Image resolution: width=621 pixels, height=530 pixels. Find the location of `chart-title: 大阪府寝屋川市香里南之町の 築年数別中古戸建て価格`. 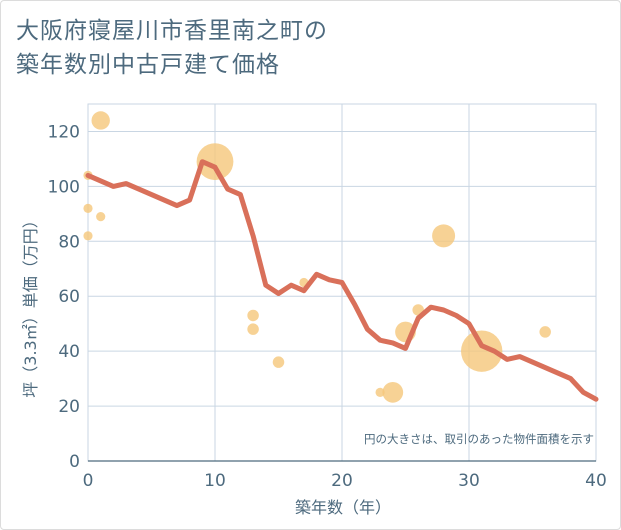

chart-title: 大阪府寝屋川市香里南之町の 築年数別中古戸建て価格 is located at coordinates (172, 48).